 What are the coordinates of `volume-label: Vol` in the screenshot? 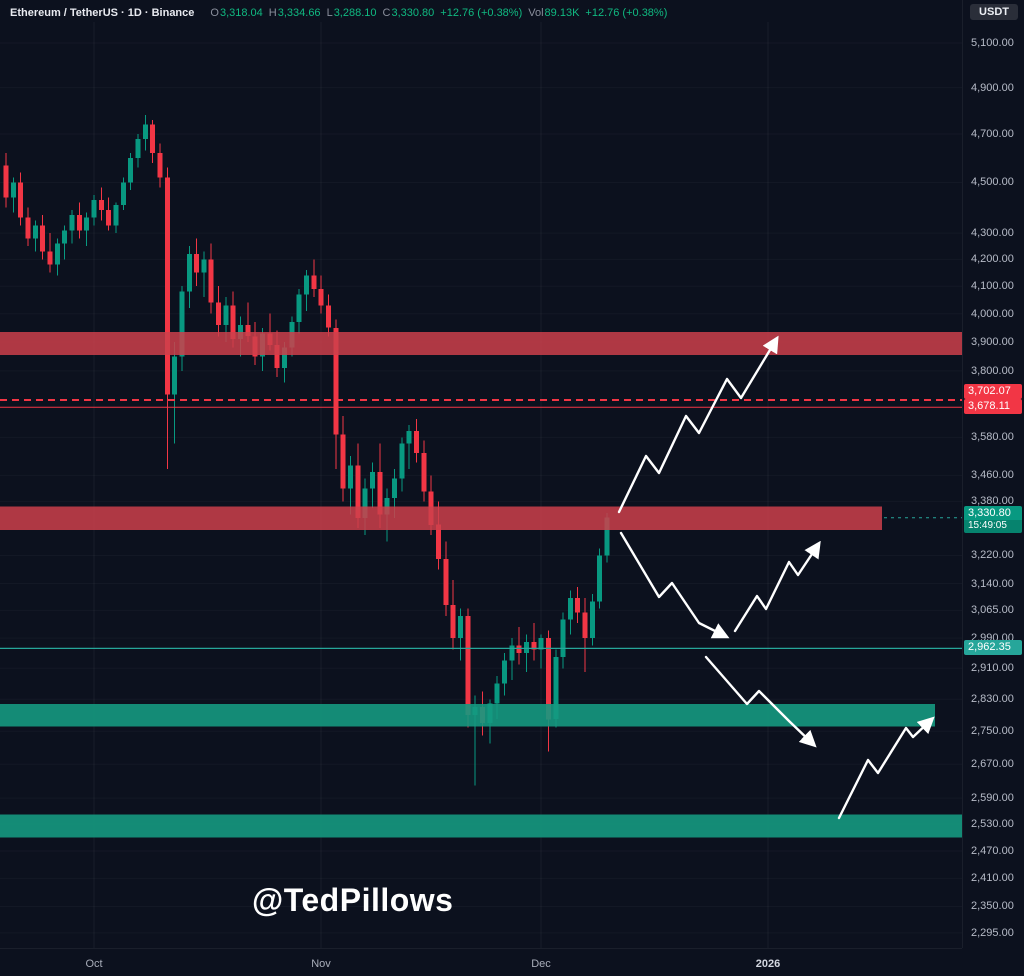 It's located at (536, 13).